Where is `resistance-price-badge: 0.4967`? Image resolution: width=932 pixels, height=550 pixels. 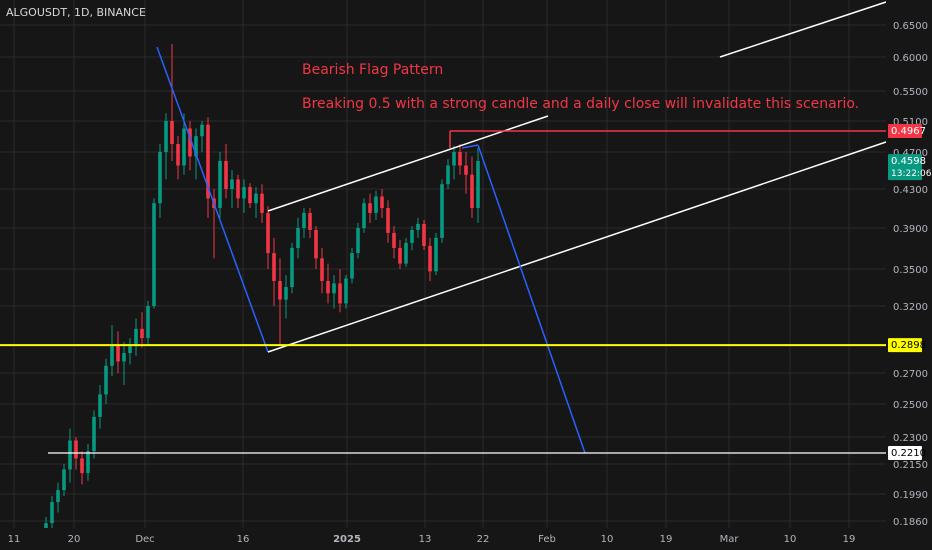 resistance-price-badge: 0.4967 is located at coordinates (907, 131).